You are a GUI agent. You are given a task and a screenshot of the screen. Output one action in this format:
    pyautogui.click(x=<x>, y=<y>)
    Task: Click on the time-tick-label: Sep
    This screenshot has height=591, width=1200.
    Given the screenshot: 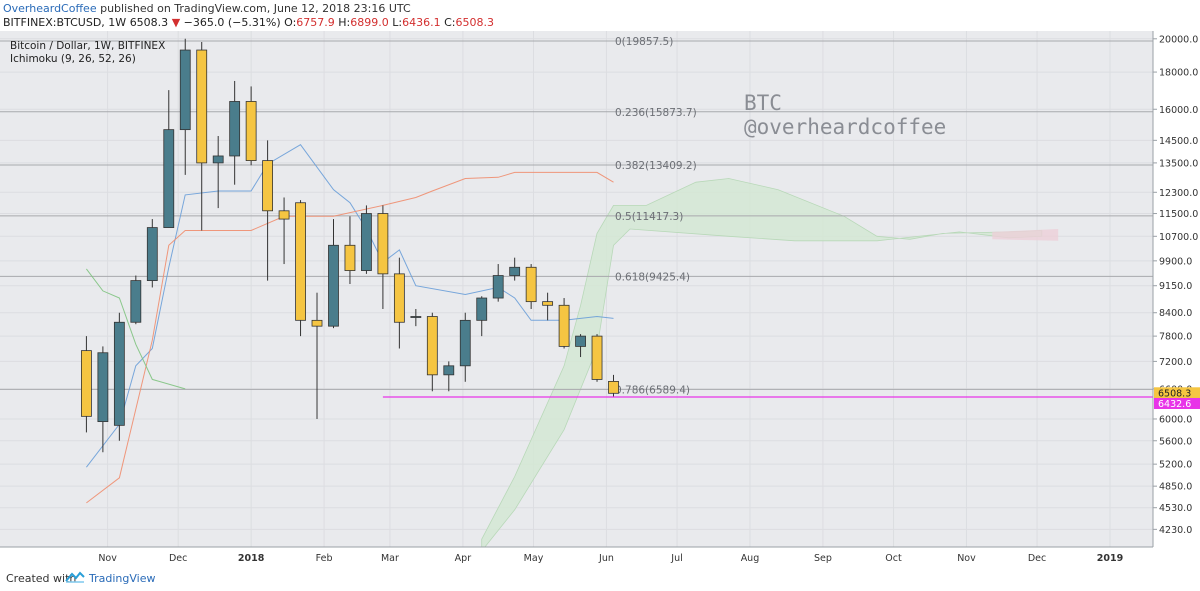 What is the action you would take?
    pyautogui.click(x=823, y=558)
    